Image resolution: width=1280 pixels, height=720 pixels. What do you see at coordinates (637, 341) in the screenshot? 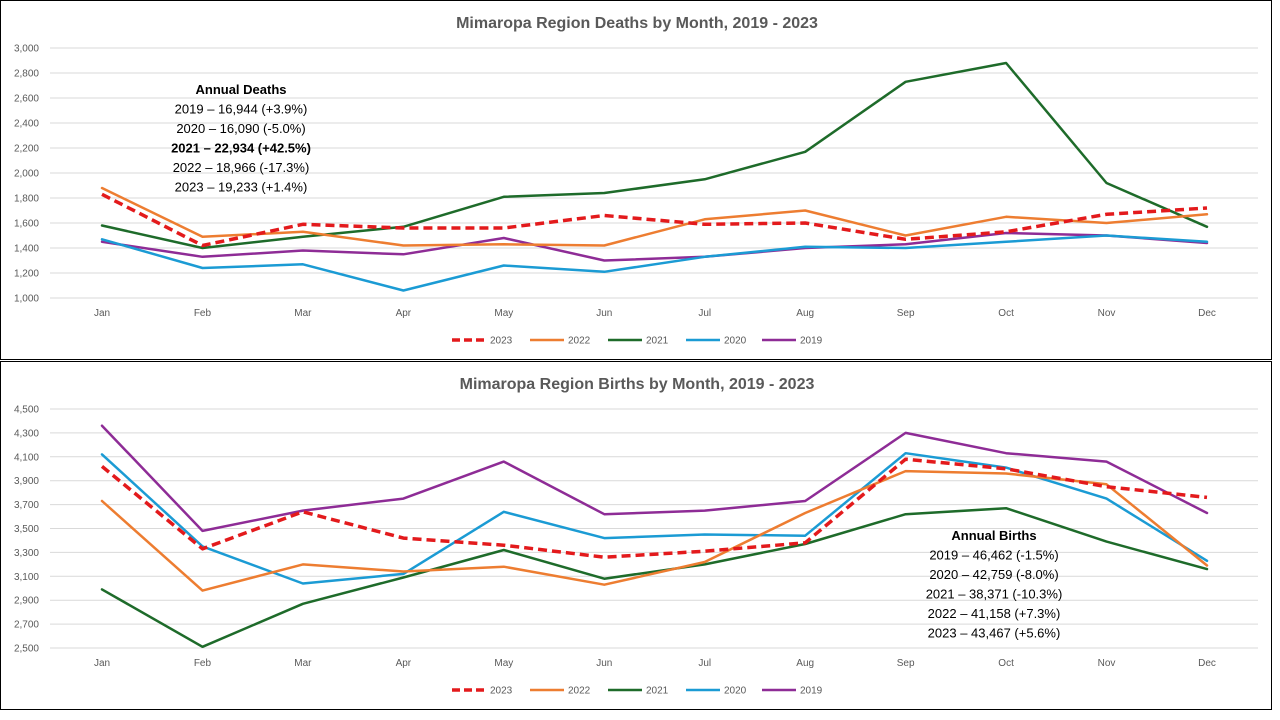
I see `deaths-legend: 2023 2022 2021 2020 2019` at bounding box center [637, 341].